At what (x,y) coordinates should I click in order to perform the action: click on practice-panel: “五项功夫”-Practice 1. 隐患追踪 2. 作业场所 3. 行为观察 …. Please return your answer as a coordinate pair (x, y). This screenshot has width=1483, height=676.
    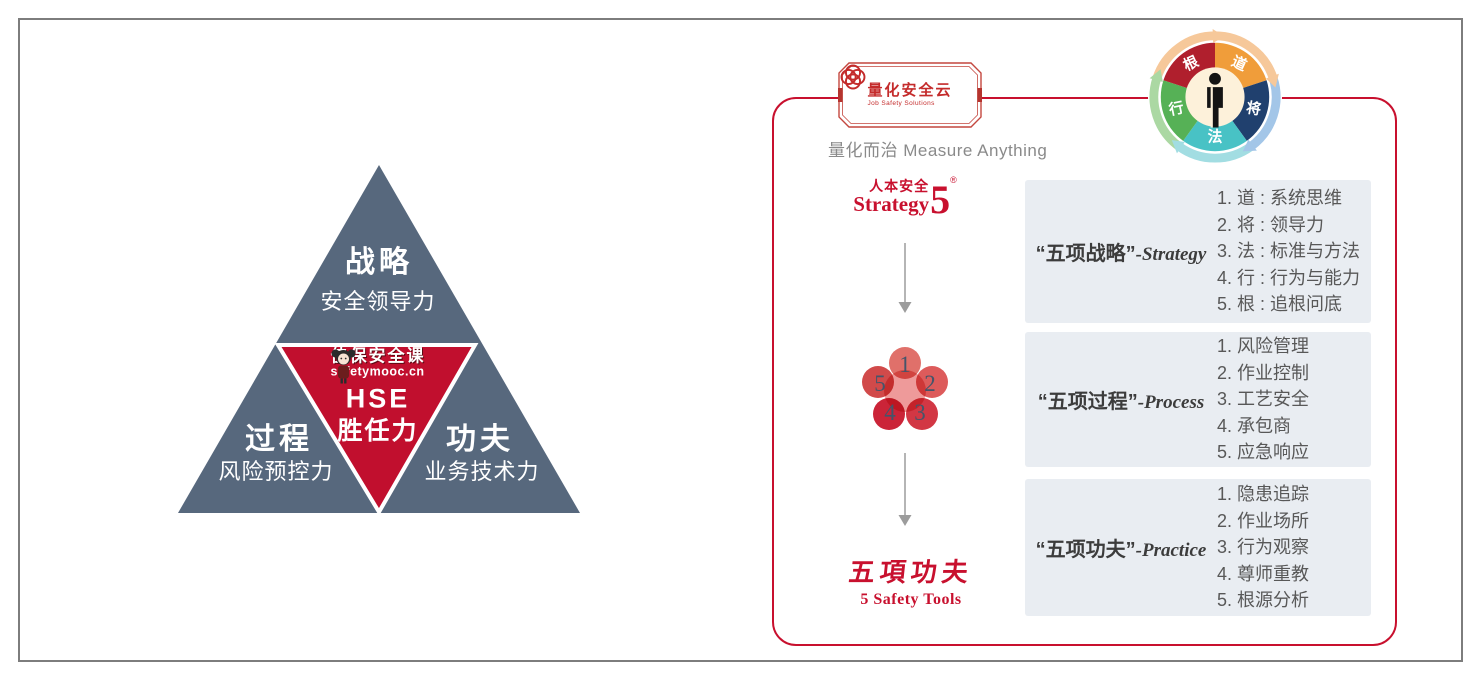
    Looking at the image, I should click on (1198, 547).